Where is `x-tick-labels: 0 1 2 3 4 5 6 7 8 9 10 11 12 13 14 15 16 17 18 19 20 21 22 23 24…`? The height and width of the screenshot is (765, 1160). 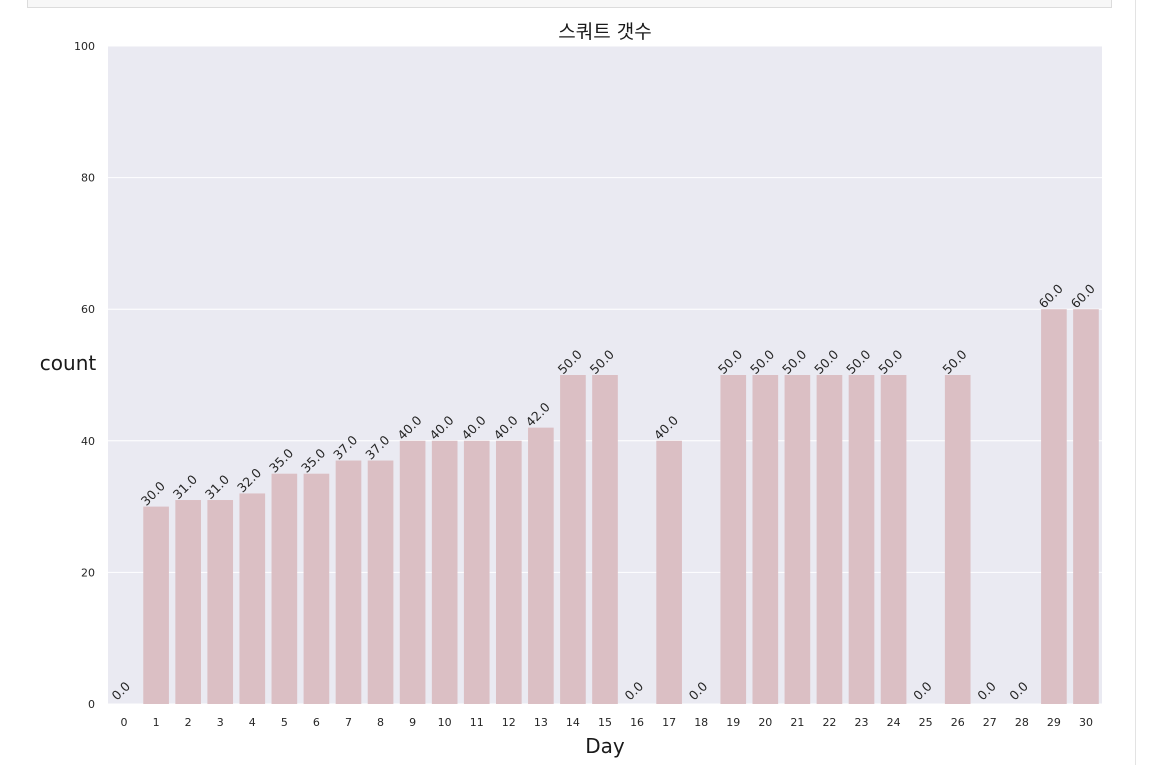
x-tick-labels: 0 1 2 3 4 5 6 7 8 9 10 11 12 13 14 15 16 17 18 19 20 21 22 23 24… is located at coordinates (607, 722).